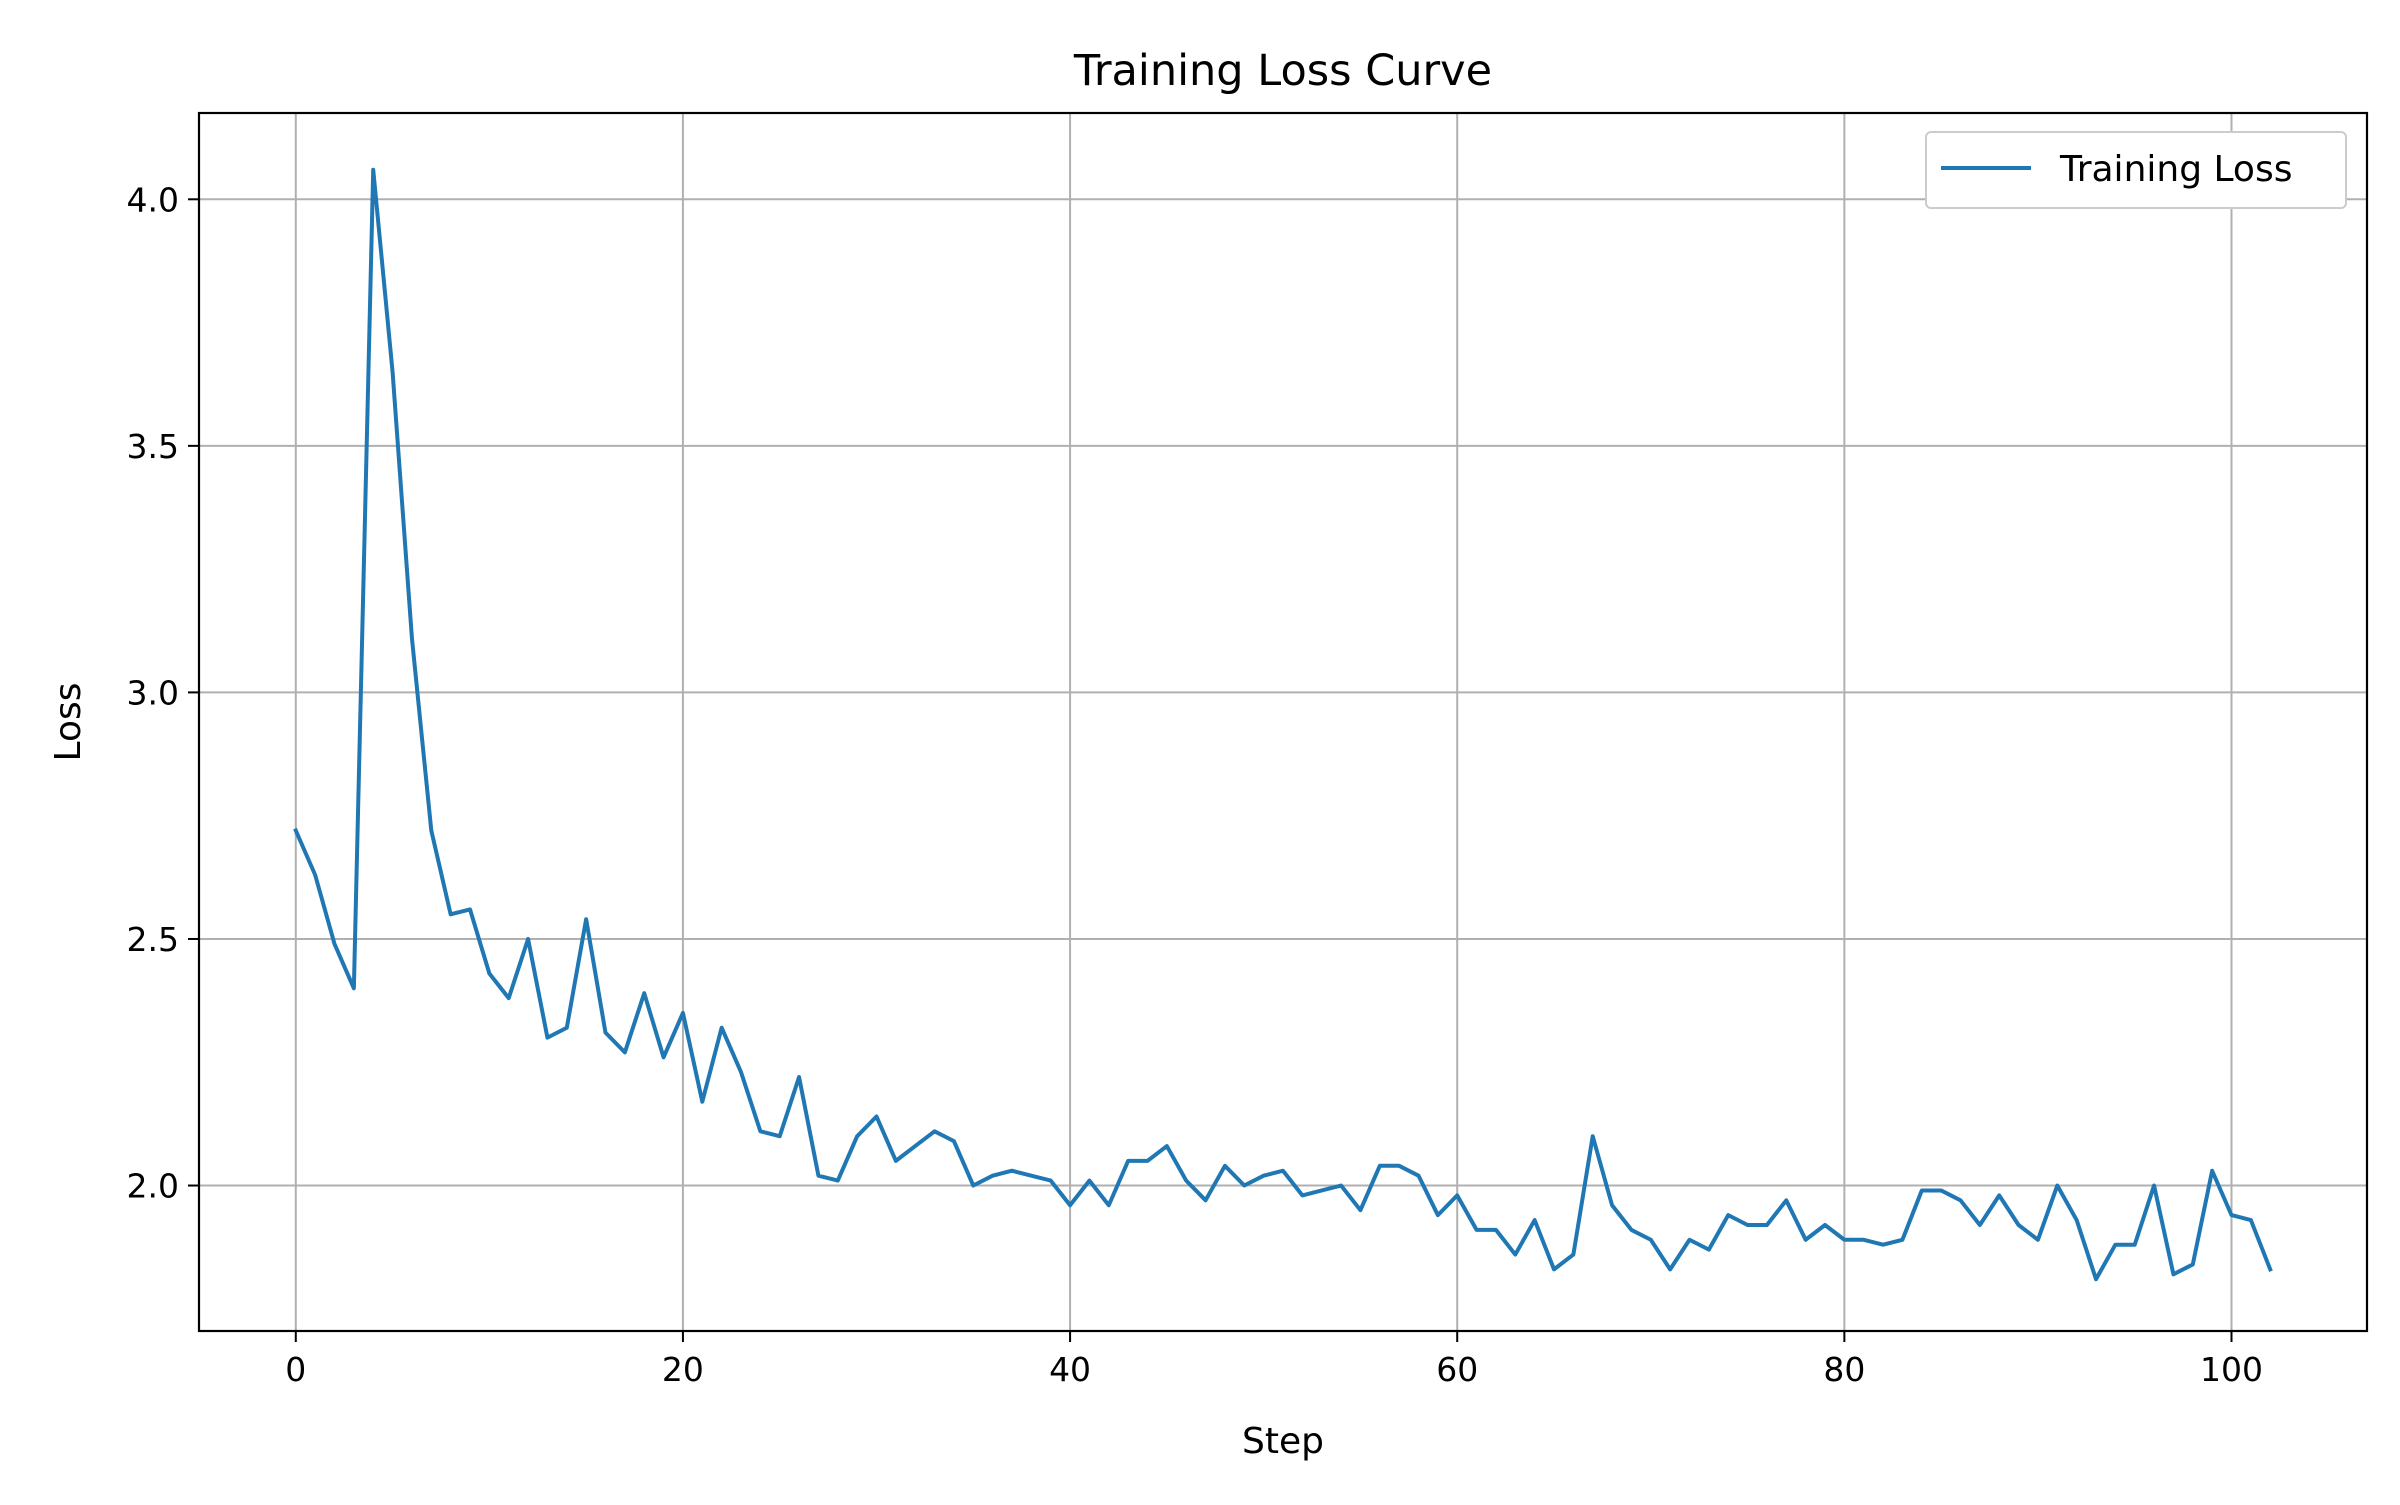 The width and height of the screenshot is (2400, 1505). I want to click on y-tick-label: 2.0, so click(153, 1186).